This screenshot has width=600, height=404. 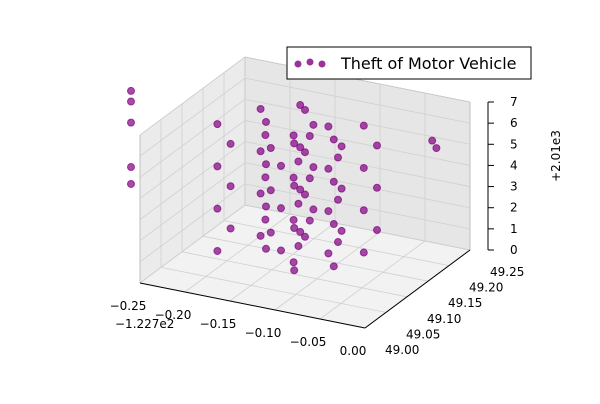 I want to click on legend-box, so click(x=409, y=63).